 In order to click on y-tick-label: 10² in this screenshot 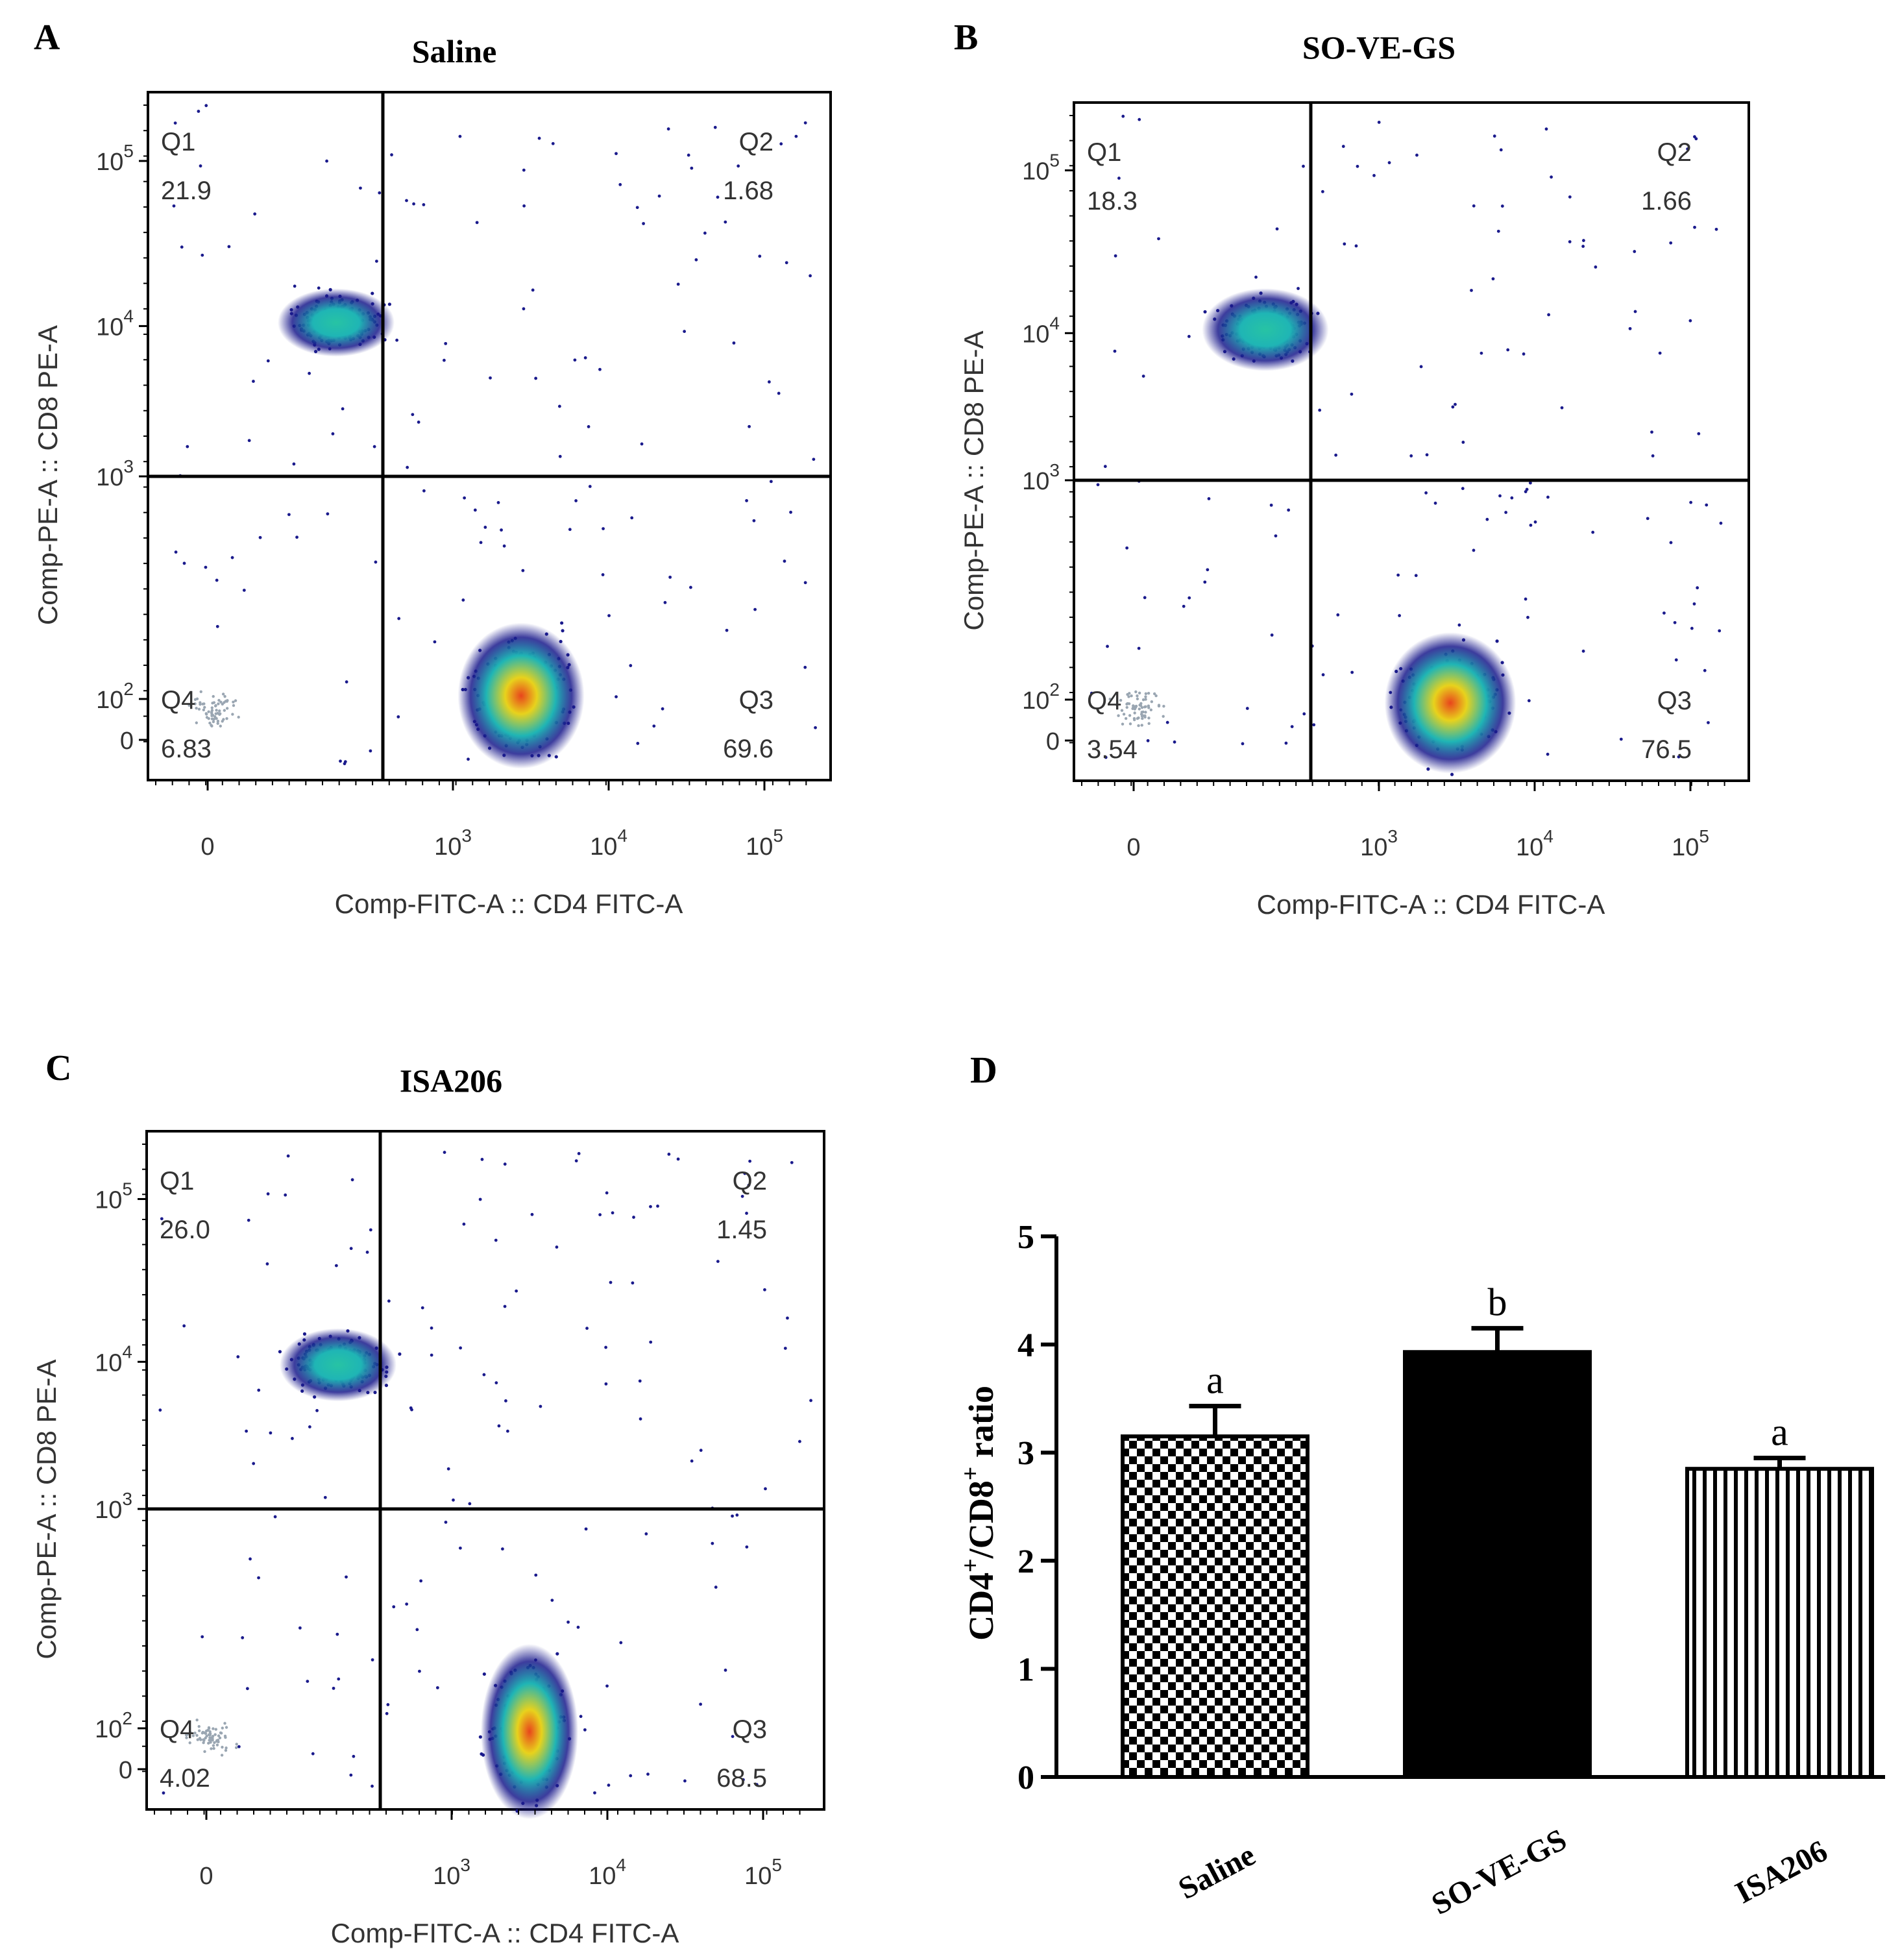, I will do `click(113, 1725)`.